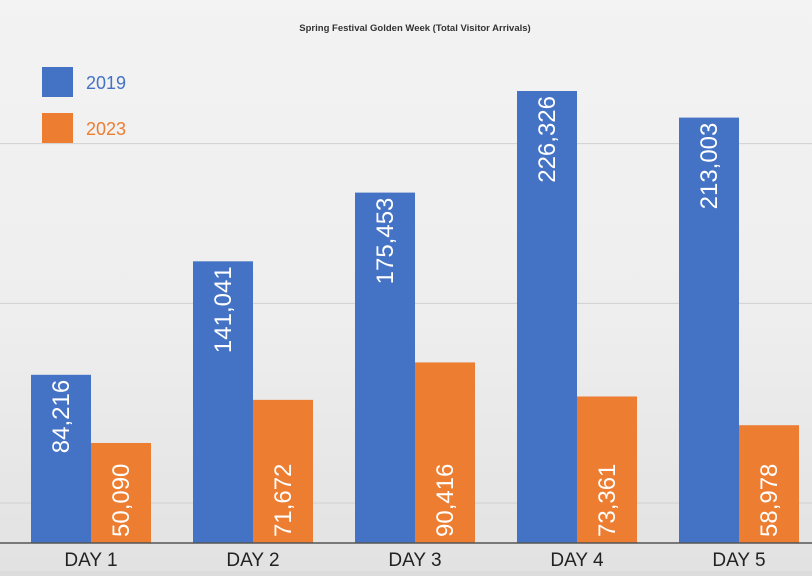  What do you see at coordinates (577, 560) in the screenshot?
I see `category-label: DAY 4` at bounding box center [577, 560].